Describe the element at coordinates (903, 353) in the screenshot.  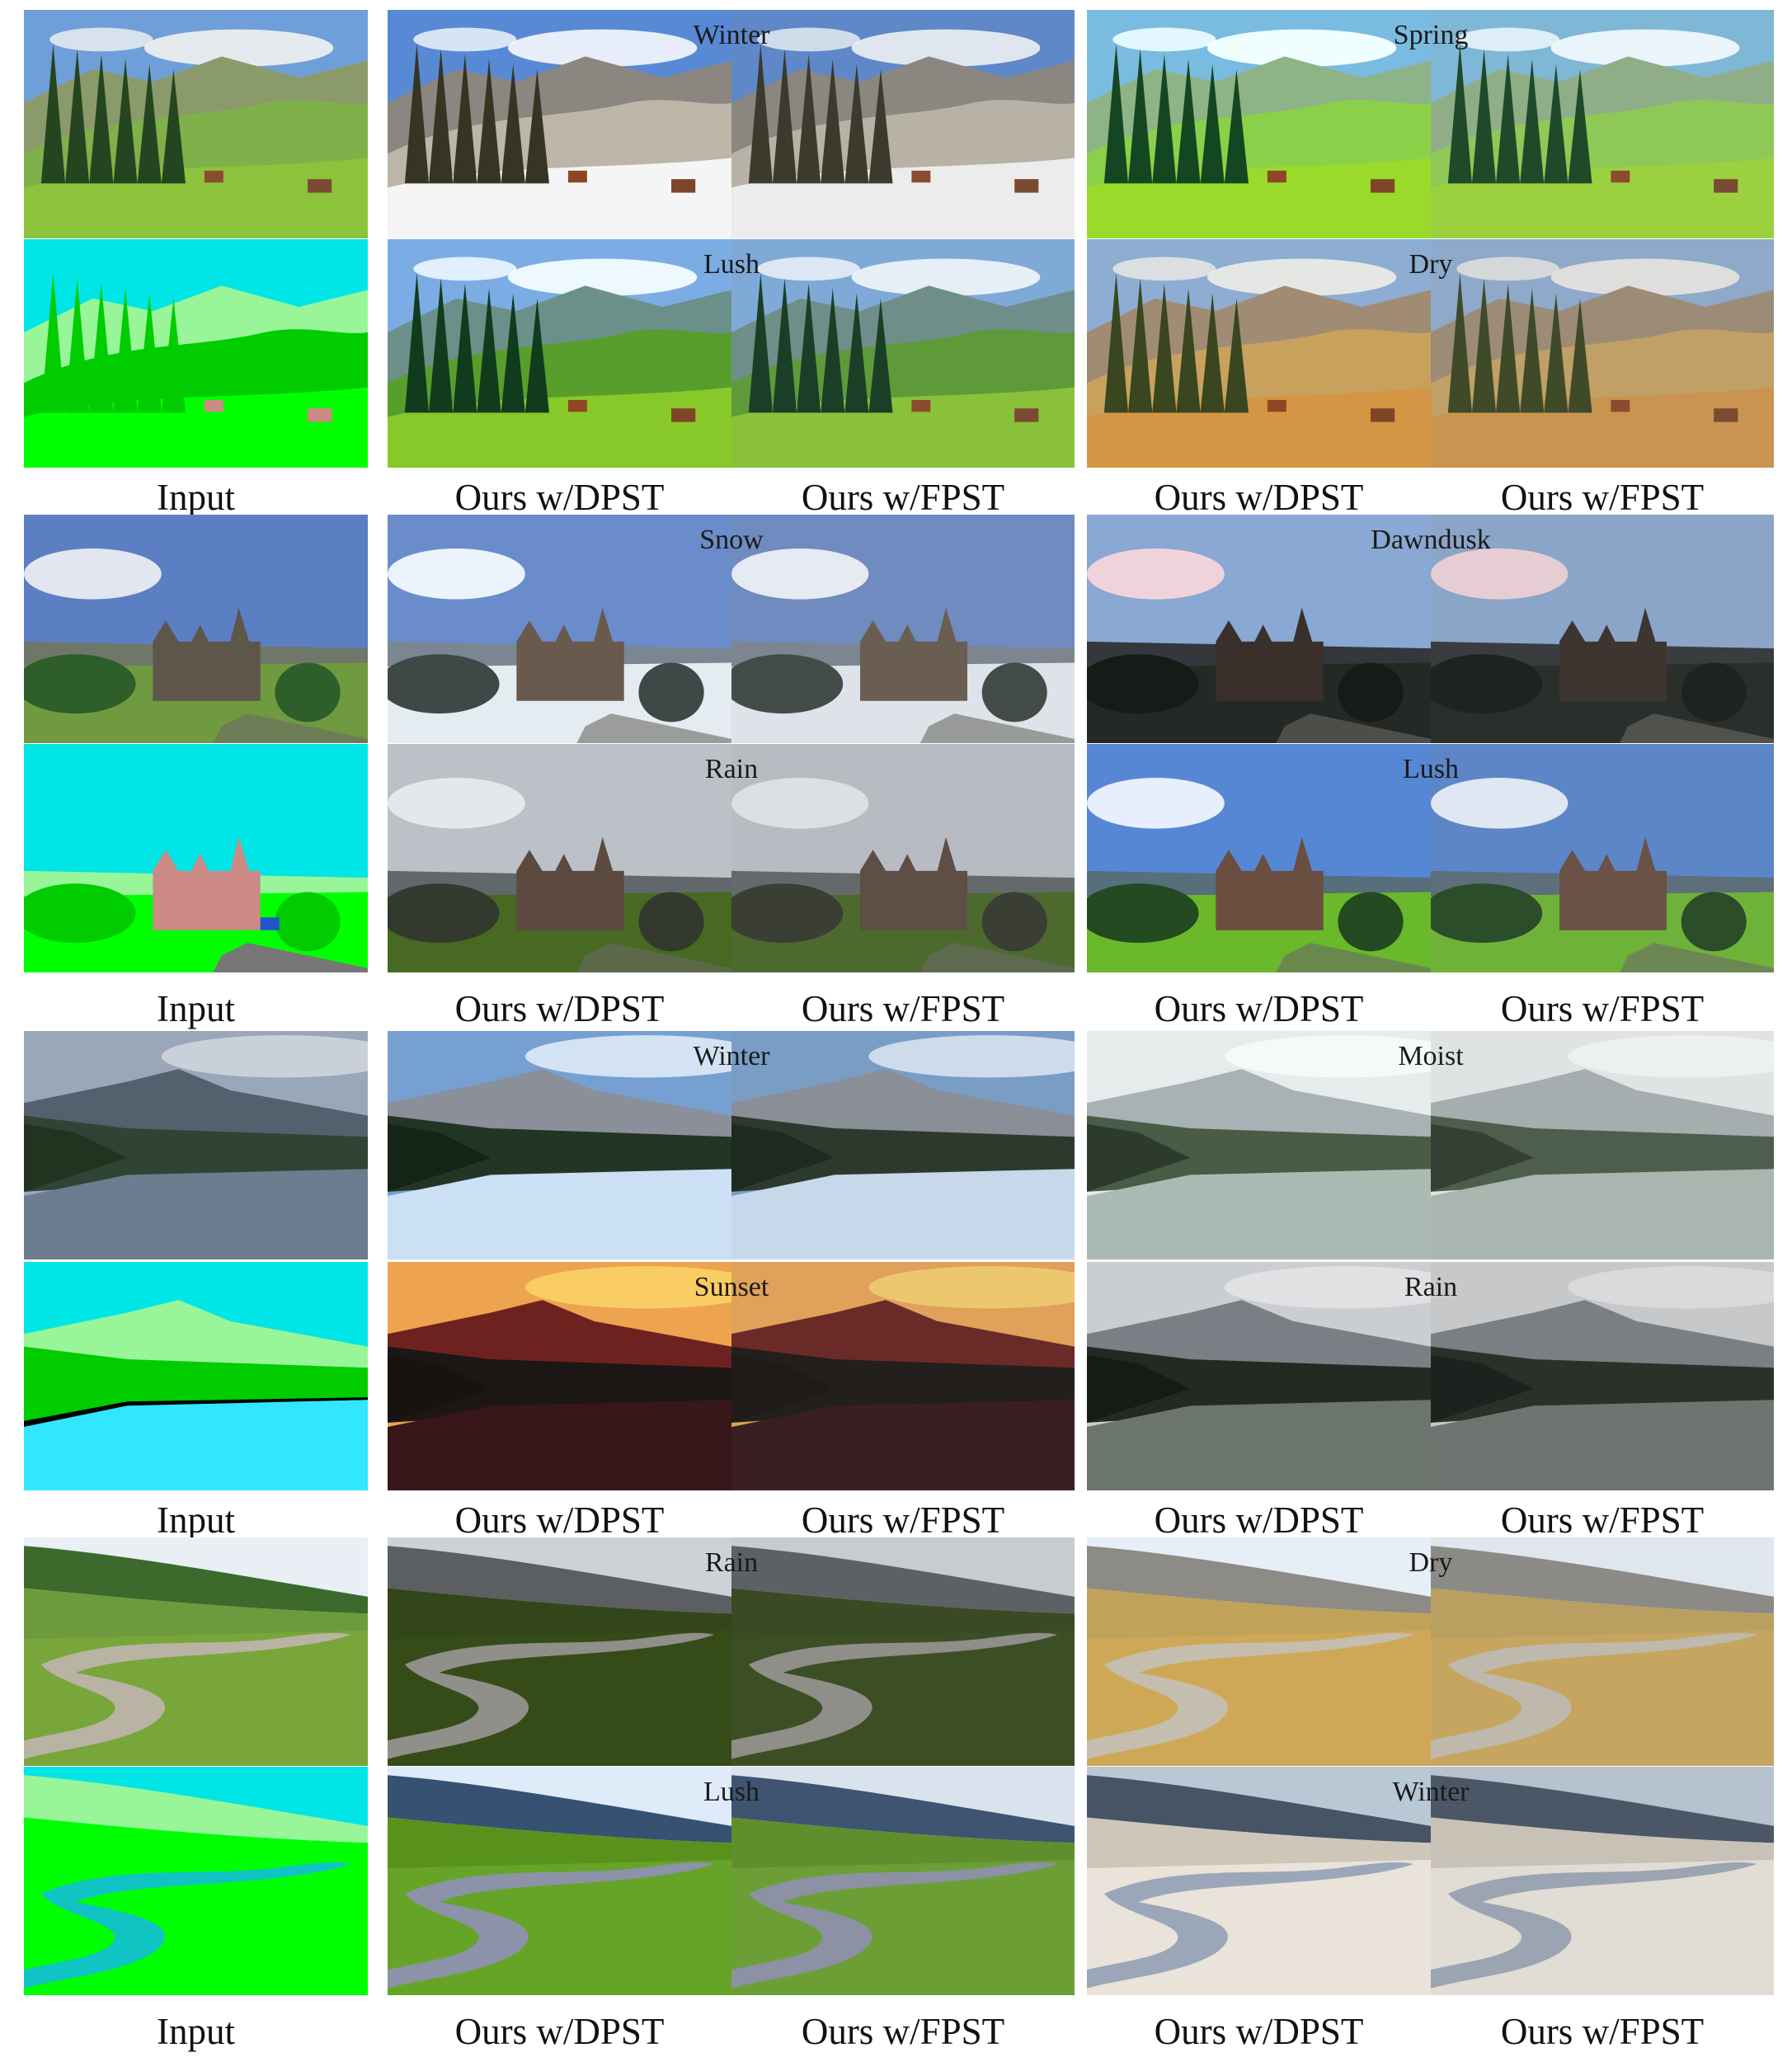
I see `alpine-meadow-lush-fpst-result` at that location.